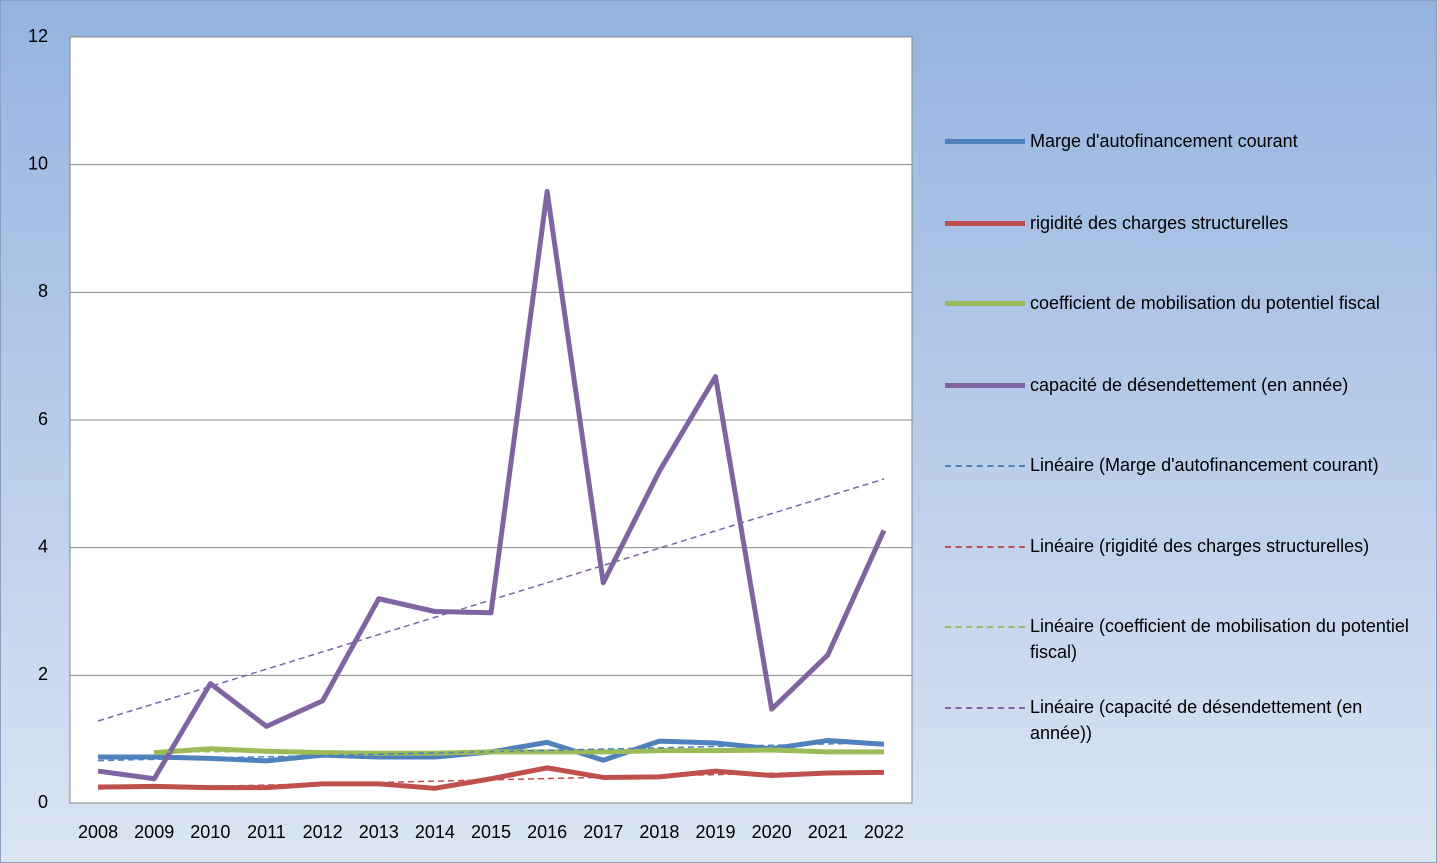 Image resolution: width=1437 pixels, height=863 pixels. What do you see at coordinates (43, 419) in the screenshot?
I see `y-tick-label: 6` at bounding box center [43, 419].